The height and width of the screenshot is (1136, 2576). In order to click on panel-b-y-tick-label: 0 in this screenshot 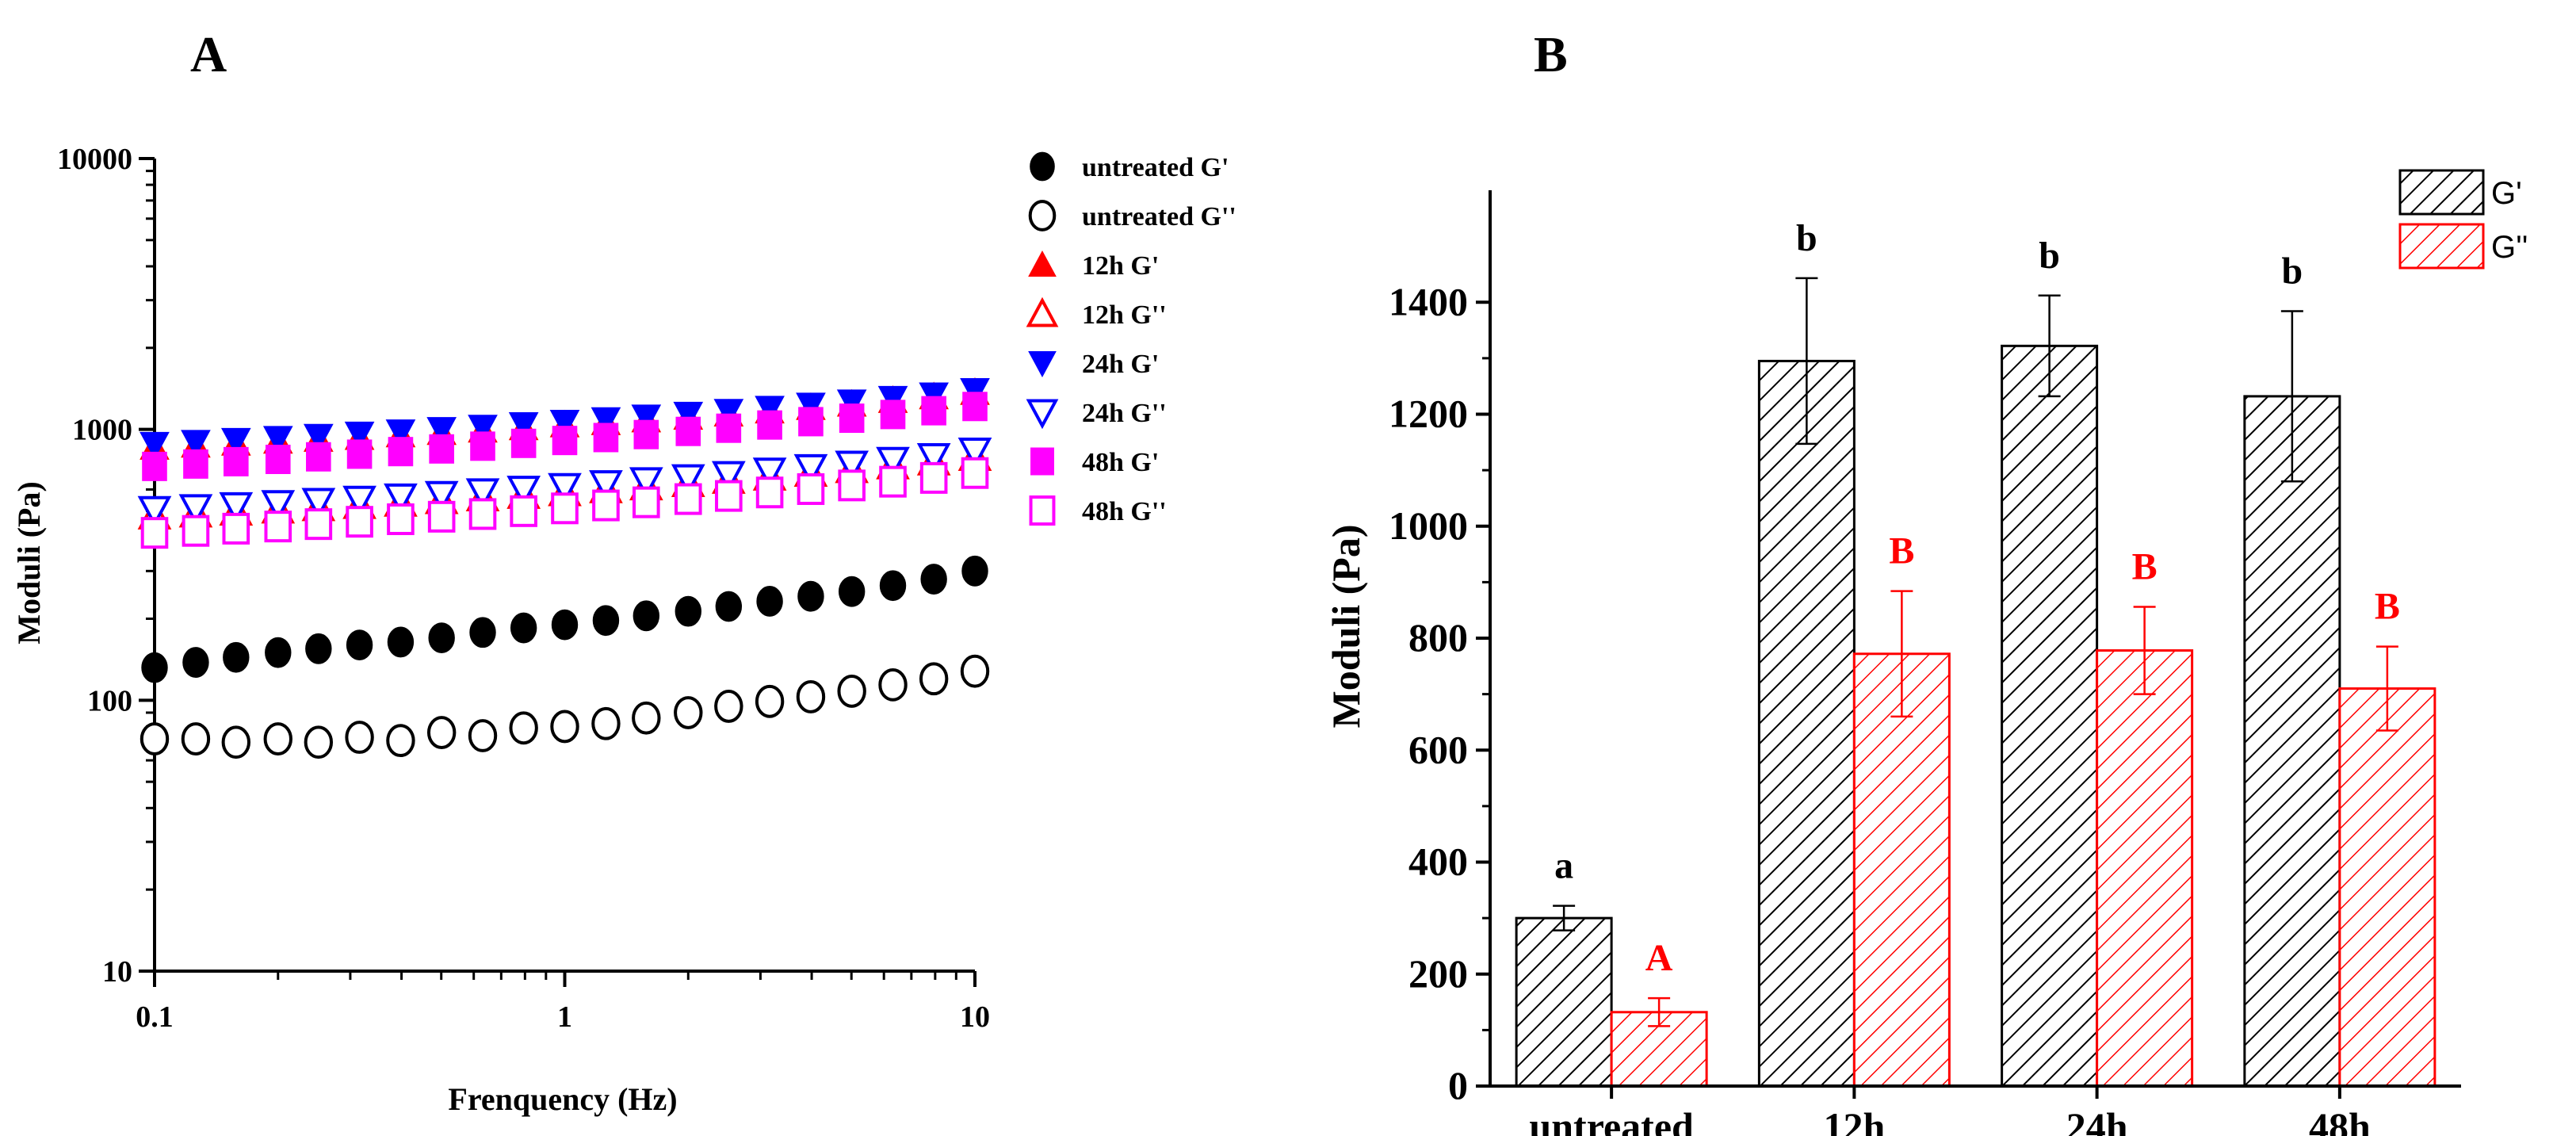, I will do `click(1458, 1085)`.